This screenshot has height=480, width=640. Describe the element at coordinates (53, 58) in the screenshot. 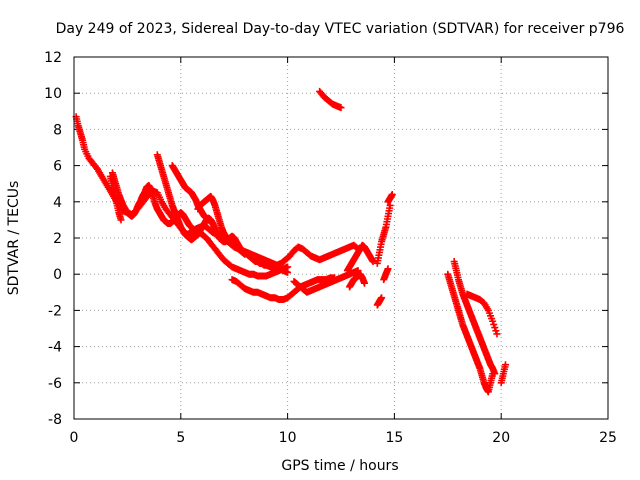

I see `y-tick-label: 12` at that location.